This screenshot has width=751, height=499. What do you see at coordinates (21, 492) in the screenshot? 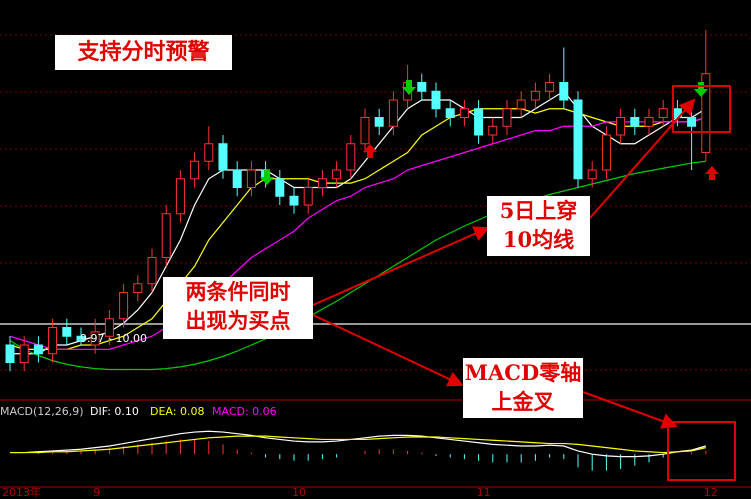
I see `x-tick-label: 2013年` at bounding box center [21, 492].